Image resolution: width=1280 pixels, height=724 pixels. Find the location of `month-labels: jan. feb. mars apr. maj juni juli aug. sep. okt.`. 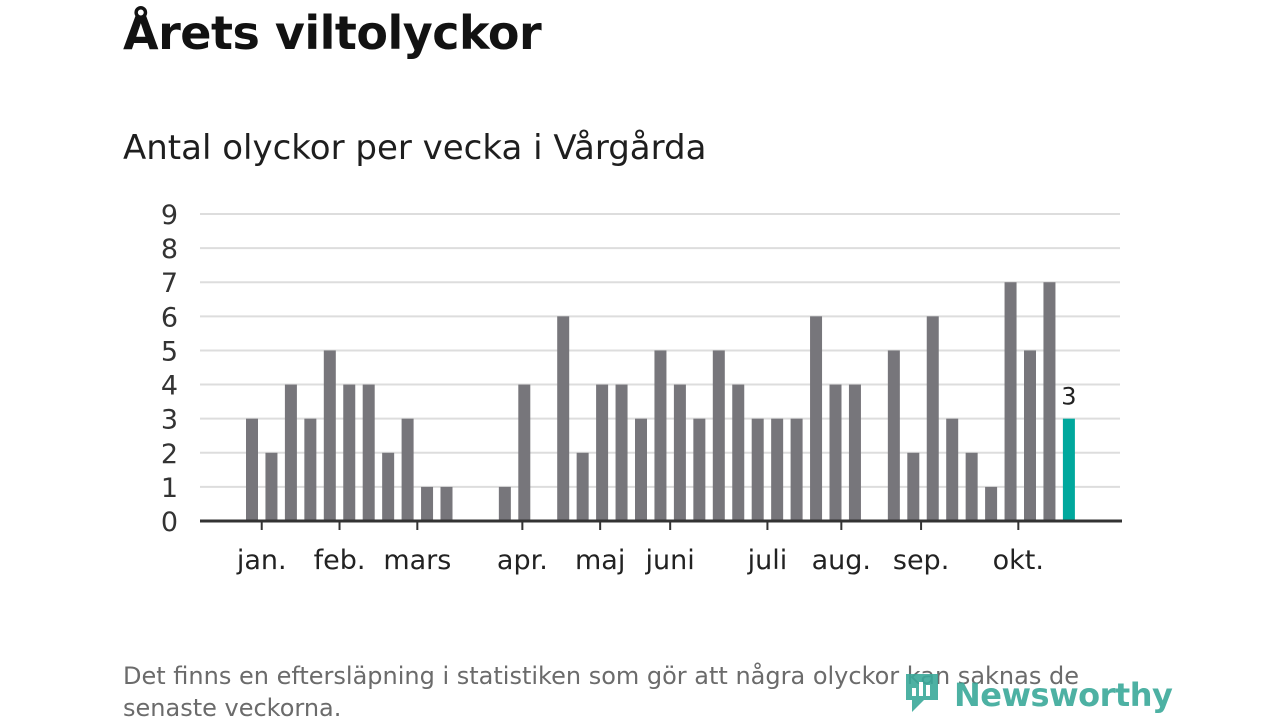

month-labels: jan. feb. mars apr. maj juni juli aug. sep. okt. is located at coordinates (640, 560).